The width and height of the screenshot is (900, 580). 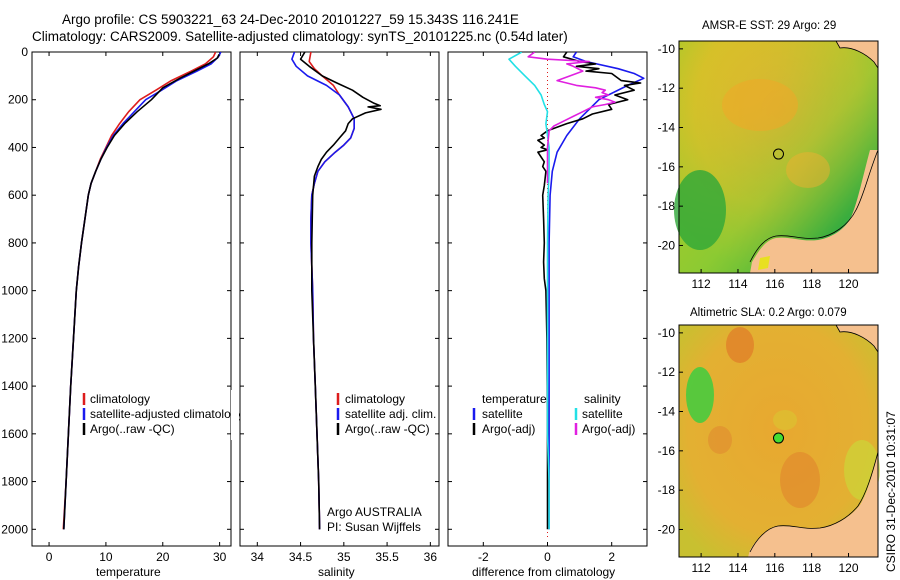 What do you see at coordinates (166, 414) in the screenshot?
I see `temperature-legend-satellite: satellite-adjusted climatology` at bounding box center [166, 414].